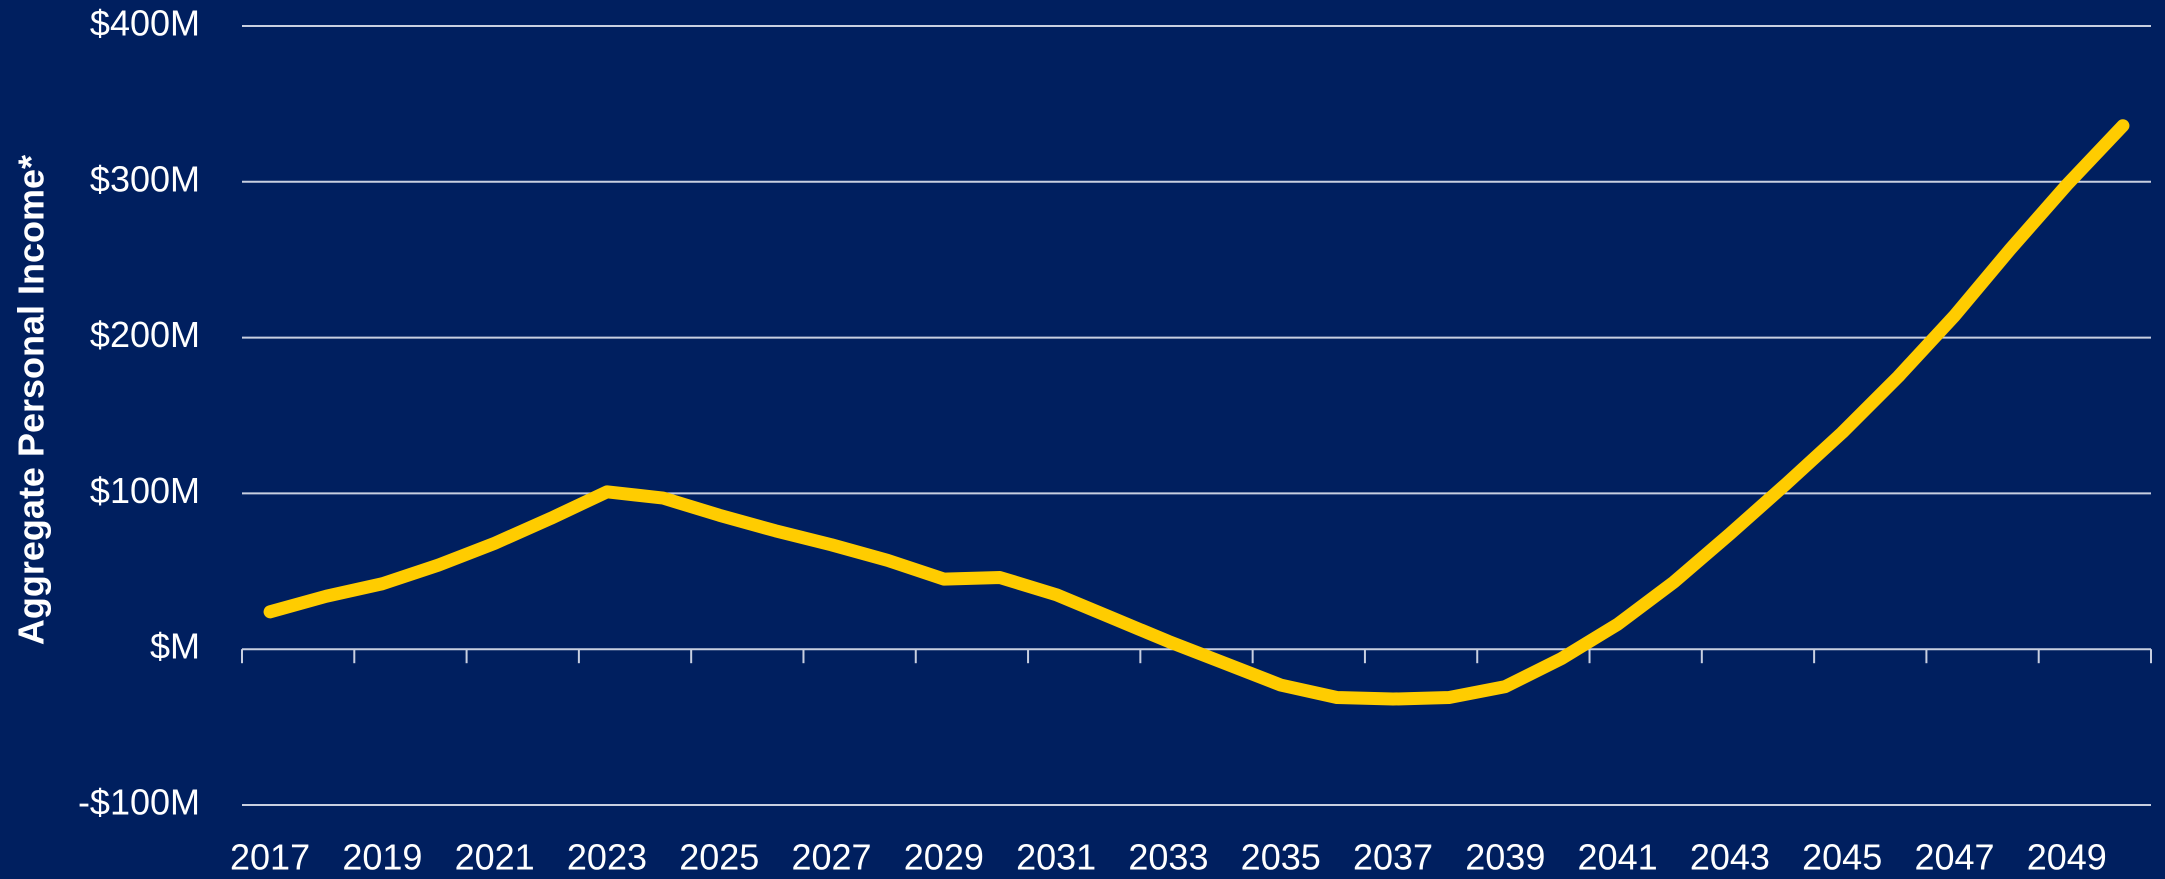  I want to click on x-tick-label: 2043, so click(1730, 857).